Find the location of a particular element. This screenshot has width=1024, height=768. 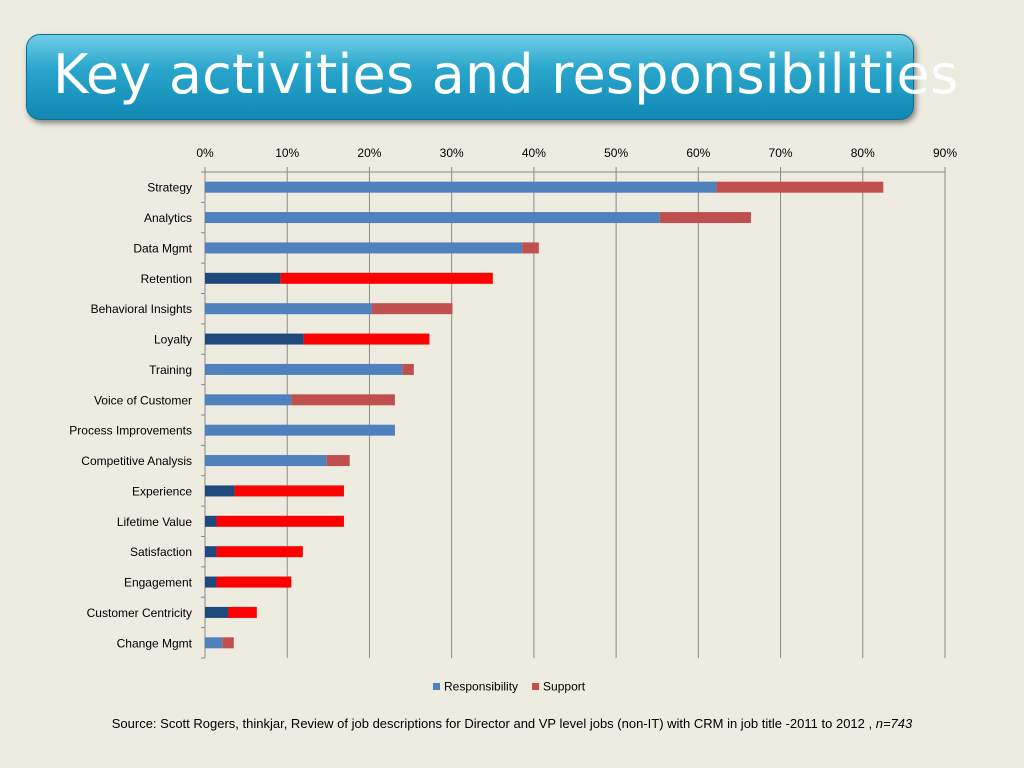

category-label: Change Mgmt is located at coordinates (155, 643).